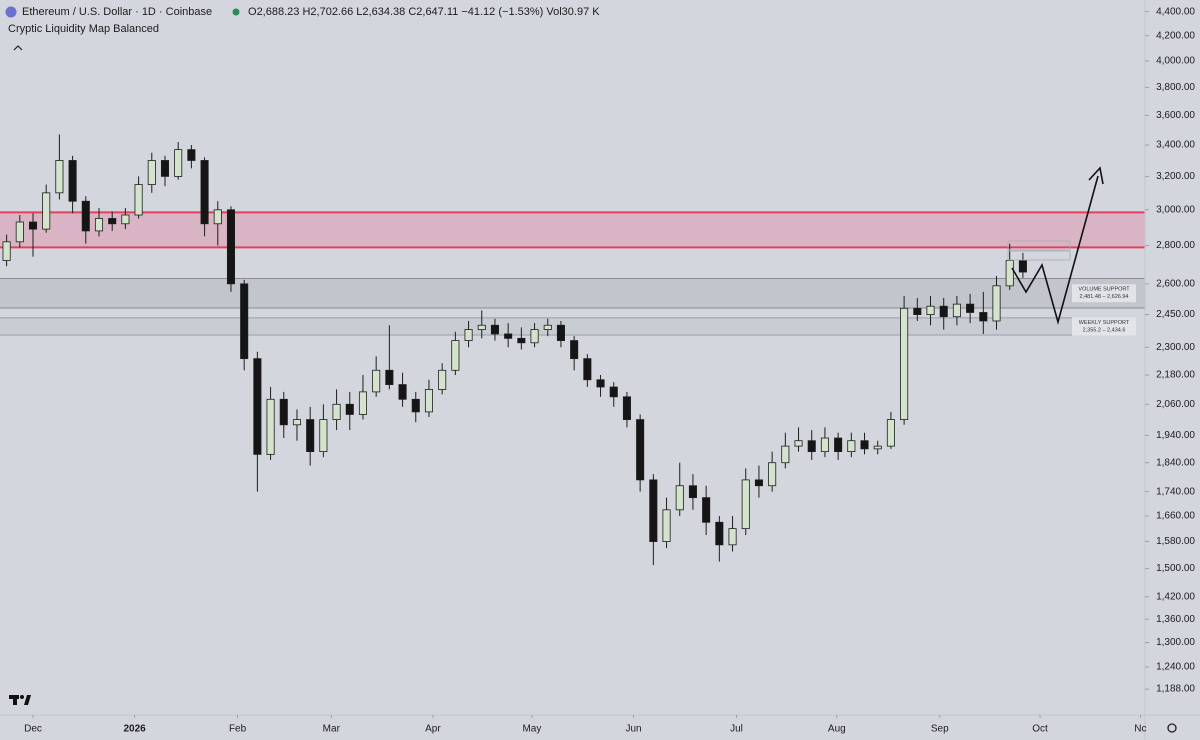 This screenshot has width=1200, height=740. I want to click on x-tick-label: Jul, so click(736, 729).